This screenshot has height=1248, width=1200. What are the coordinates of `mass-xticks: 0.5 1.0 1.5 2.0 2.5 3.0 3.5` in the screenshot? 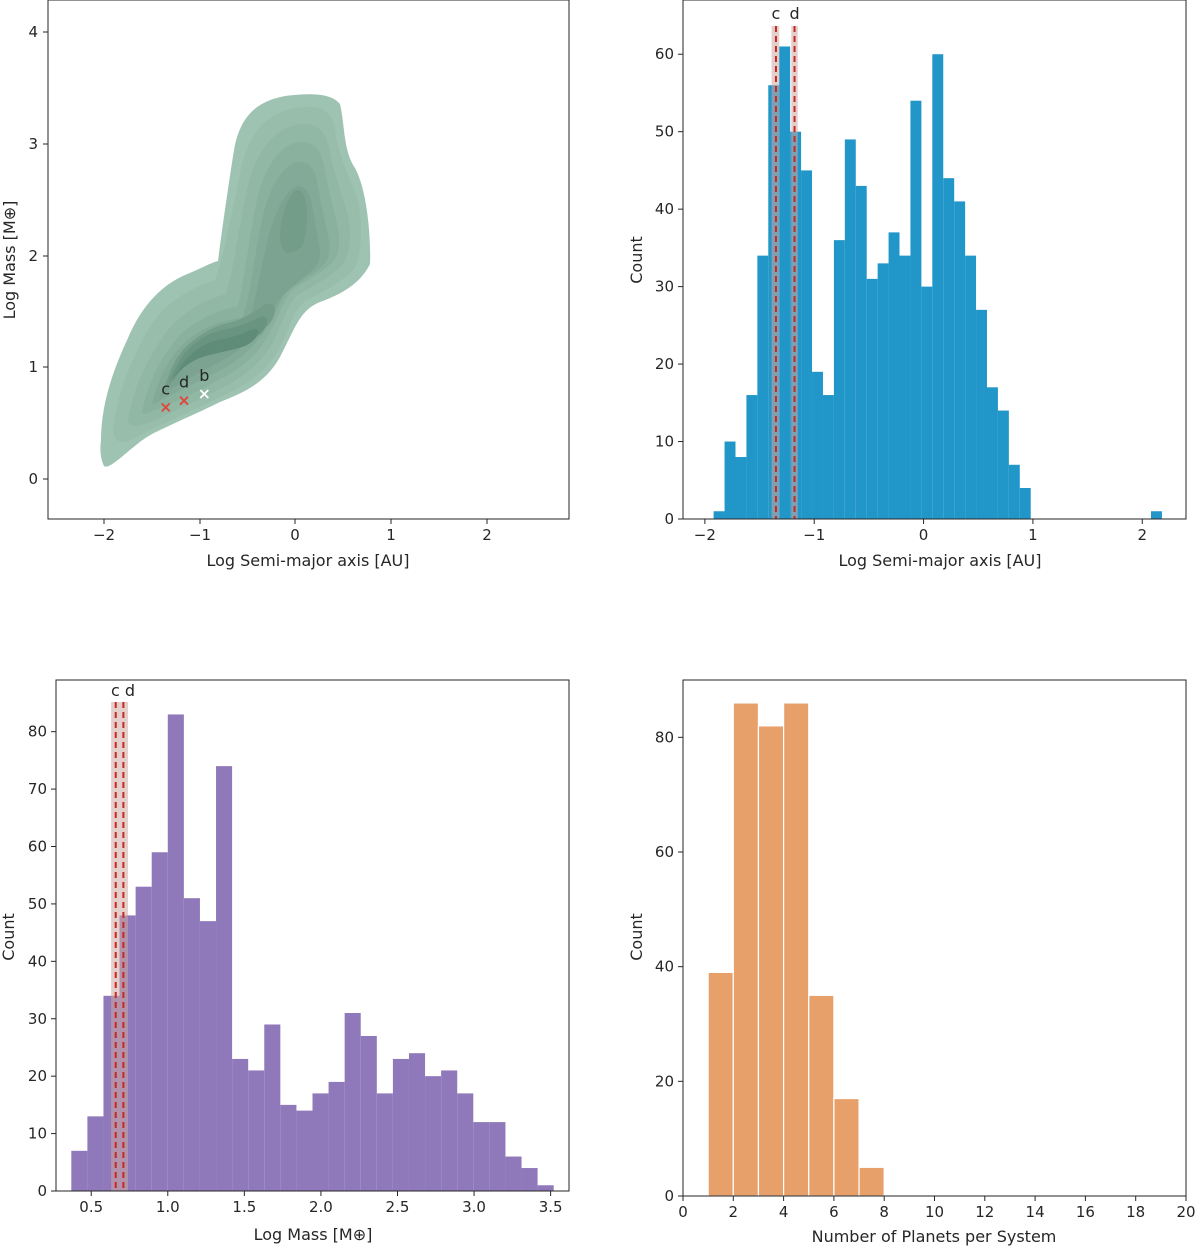 It's located at (321, 1203).